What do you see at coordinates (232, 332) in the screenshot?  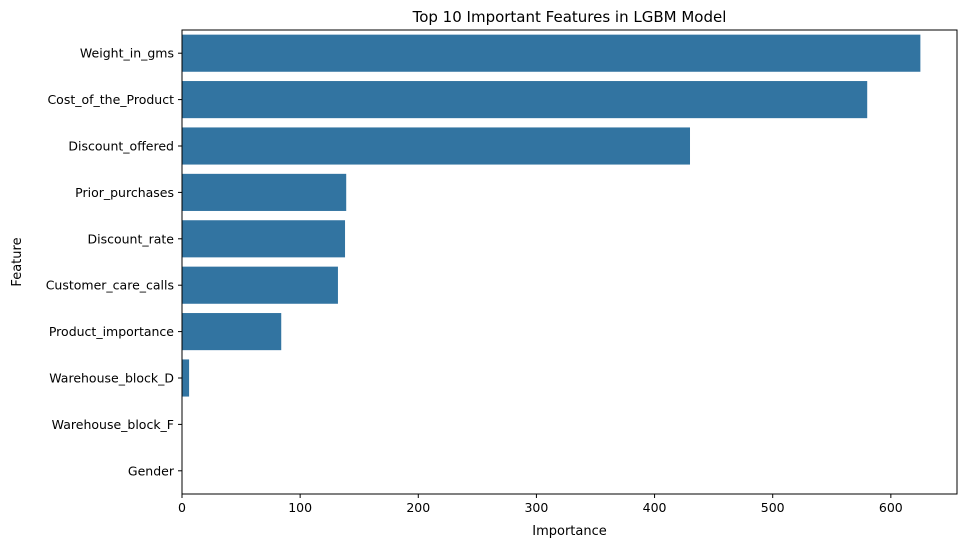 I see `bar-product-importance` at bounding box center [232, 332].